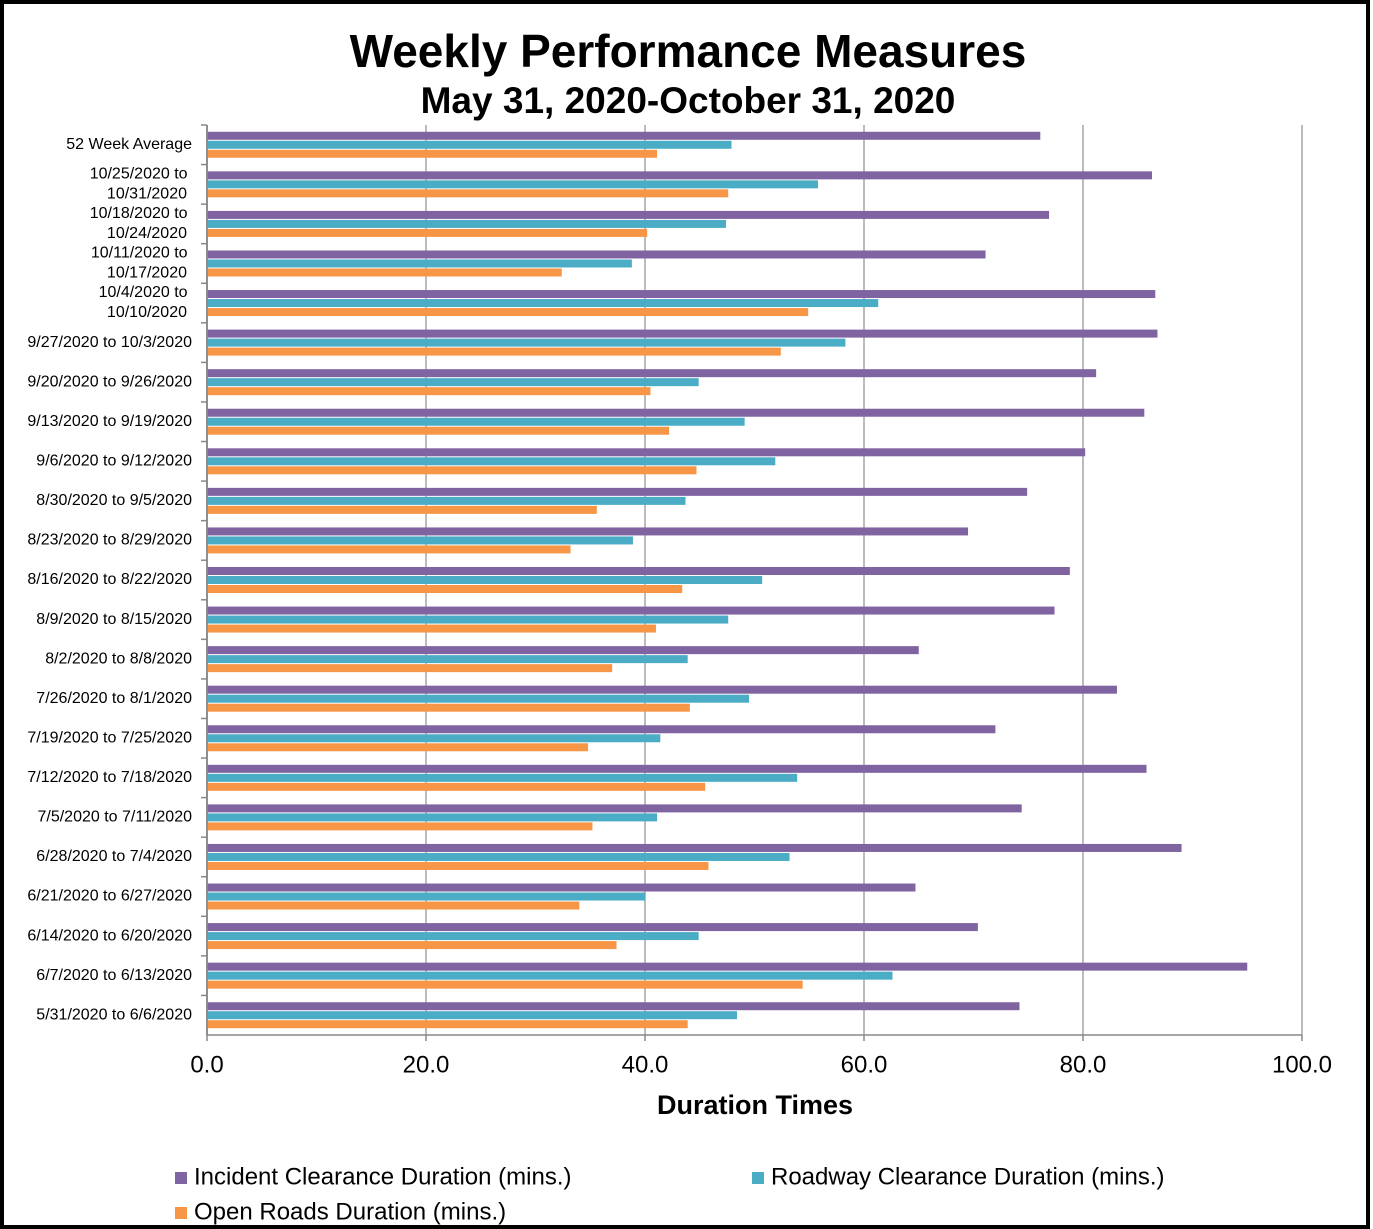 This screenshot has width=1373, height=1229. What do you see at coordinates (109, 579) in the screenshot?
I see `y-tick-label: 8/16/2020 to 8/22/2020` at bounding box center [109, 579].